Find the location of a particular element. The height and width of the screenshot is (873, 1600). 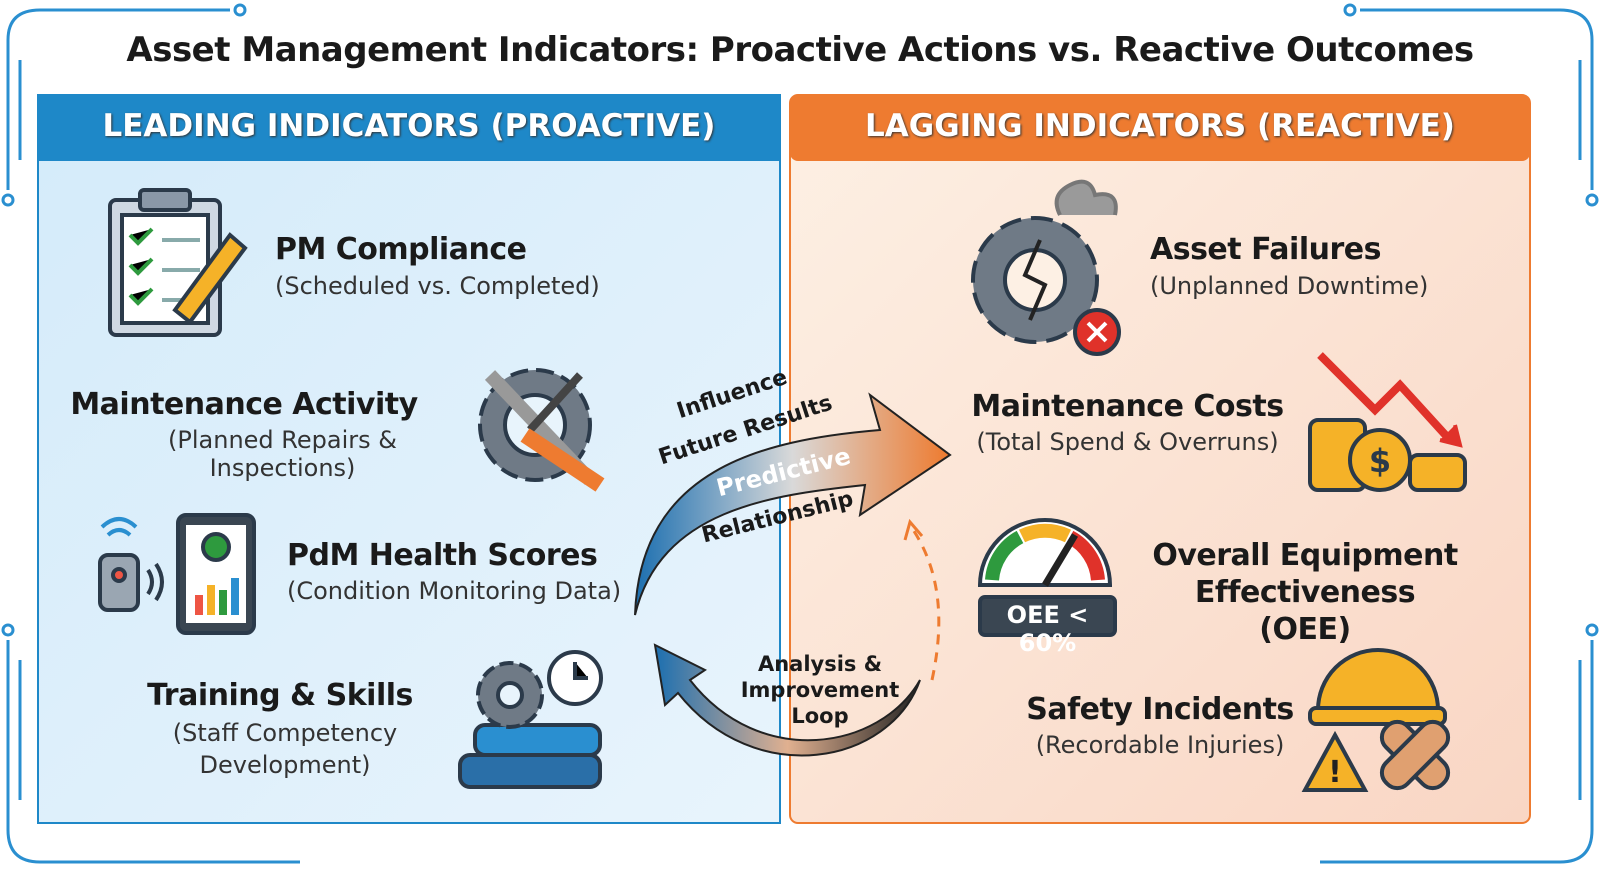

item-title: Maintenance Activity is located at coordinates (244, 404).